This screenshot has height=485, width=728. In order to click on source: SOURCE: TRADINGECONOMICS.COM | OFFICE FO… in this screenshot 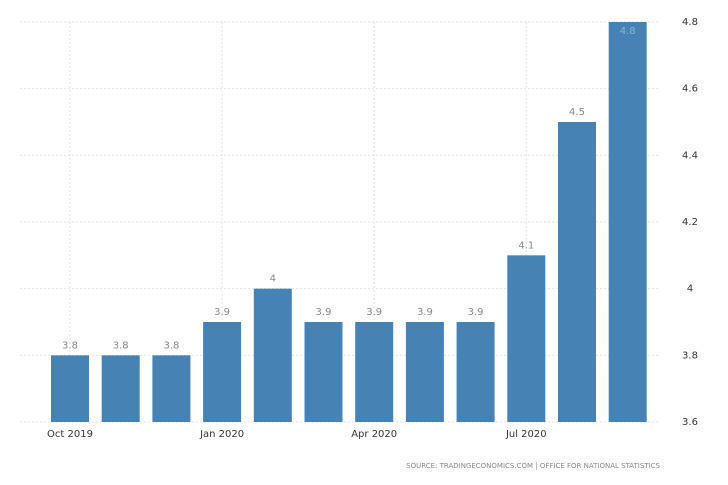, I will do `click(533, 466)`.